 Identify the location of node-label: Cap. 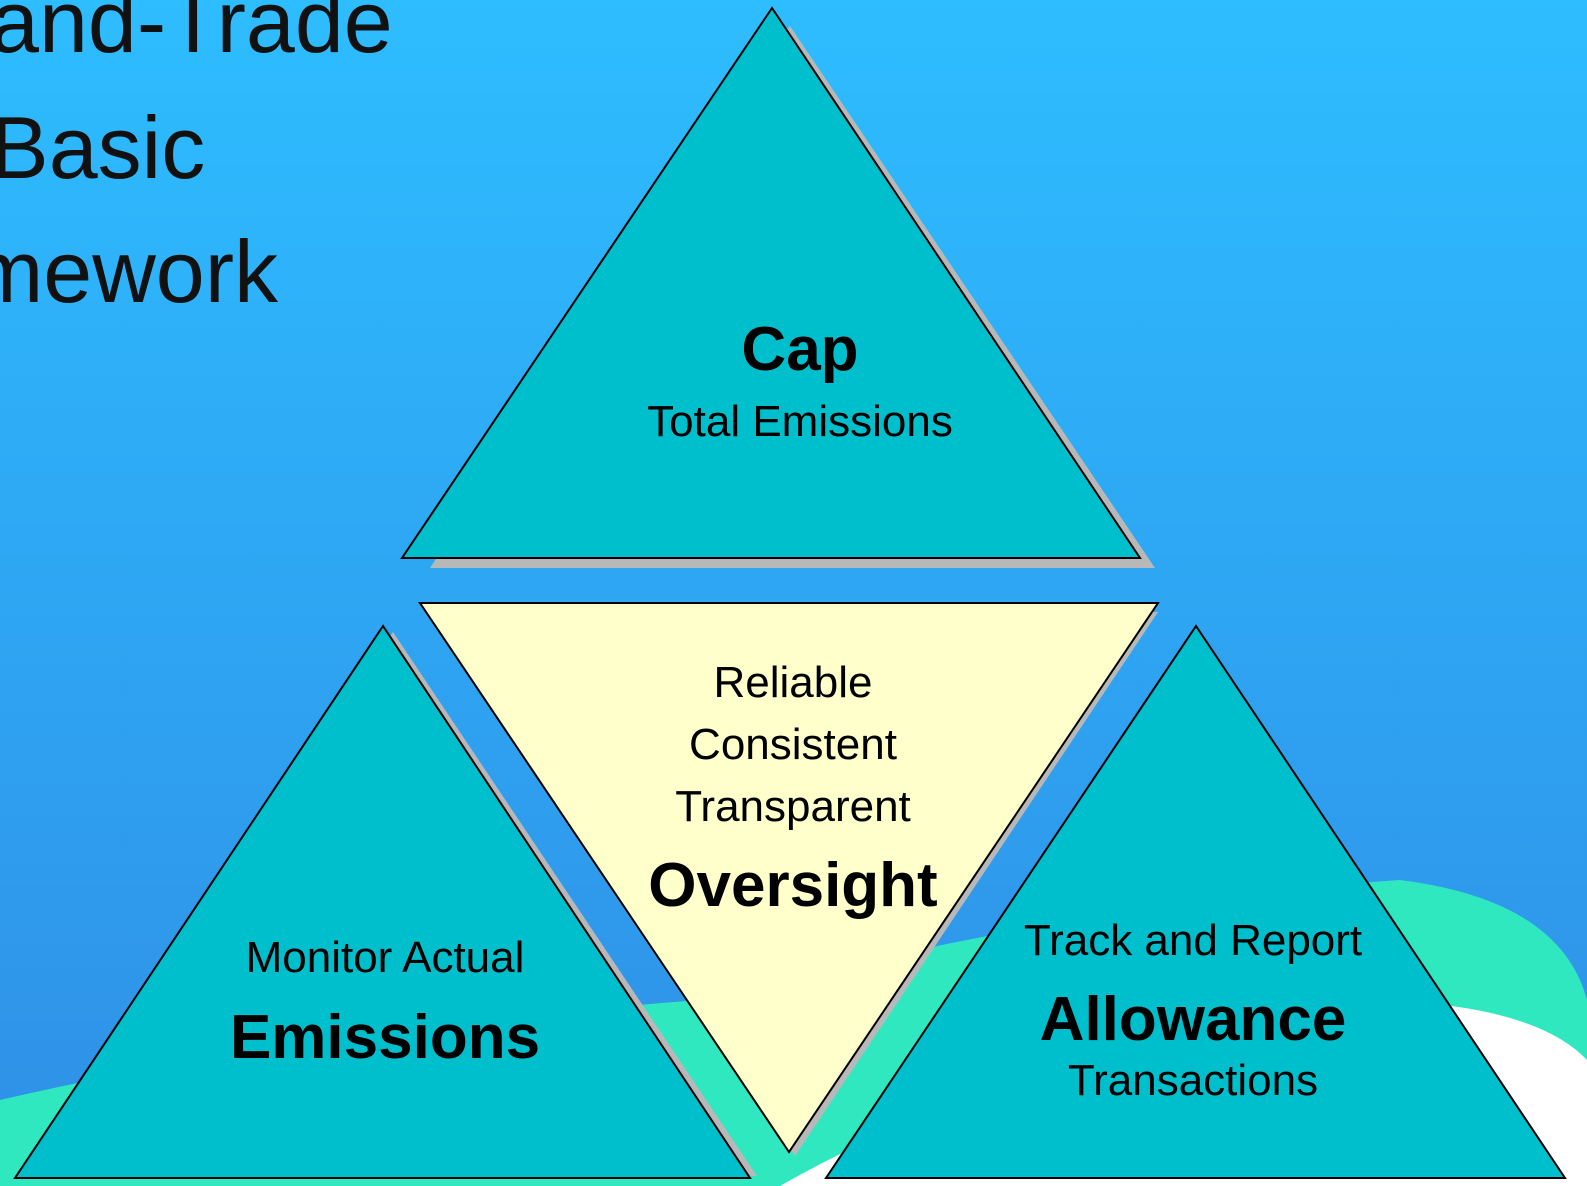
(799, 349).